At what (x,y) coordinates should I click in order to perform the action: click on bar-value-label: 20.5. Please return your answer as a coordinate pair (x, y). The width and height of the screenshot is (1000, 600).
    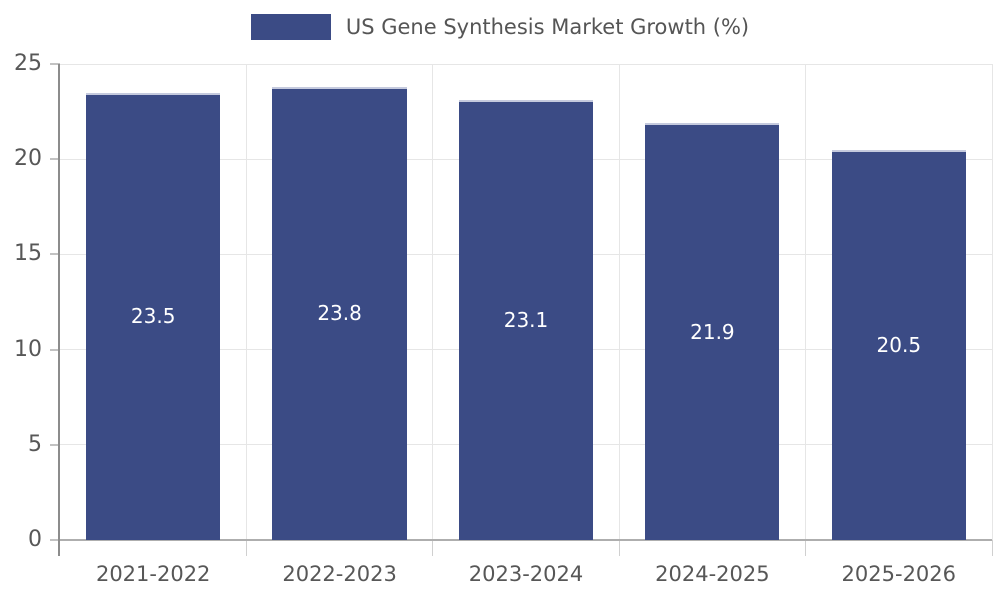
    Looking at the image, I should click on (899, 344).